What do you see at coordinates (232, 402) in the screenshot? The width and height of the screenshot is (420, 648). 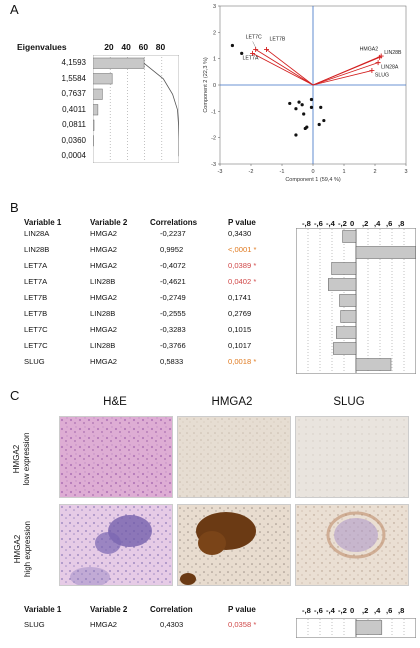 I see `column-title-hmga2: HMGA2` at bounding box center [232, 402].